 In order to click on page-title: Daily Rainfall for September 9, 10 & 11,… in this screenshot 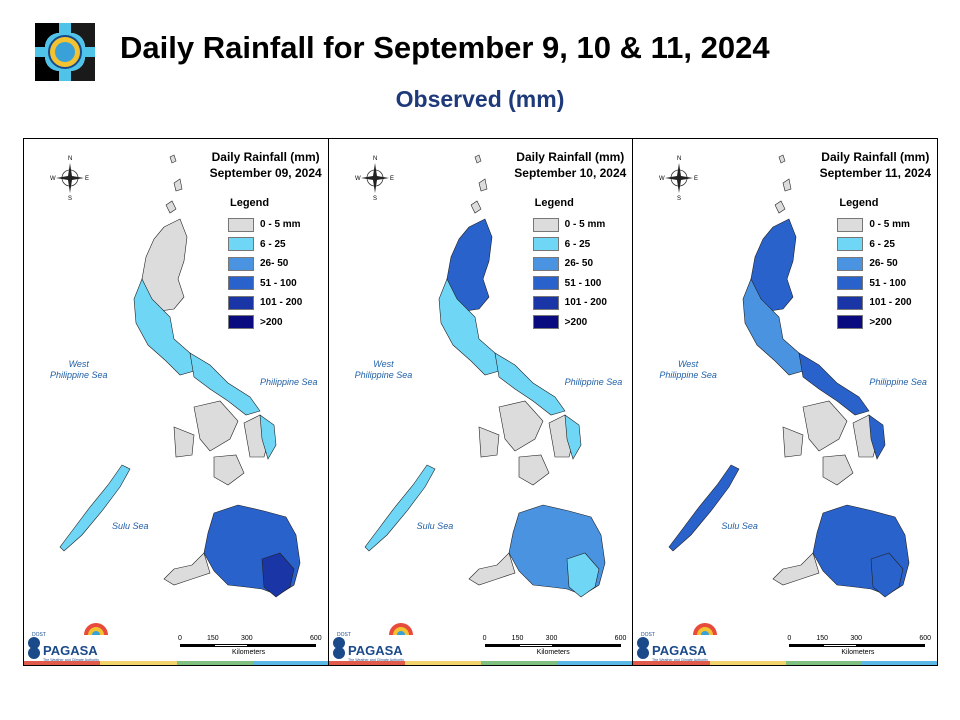, I will do `click(445, 47)`.